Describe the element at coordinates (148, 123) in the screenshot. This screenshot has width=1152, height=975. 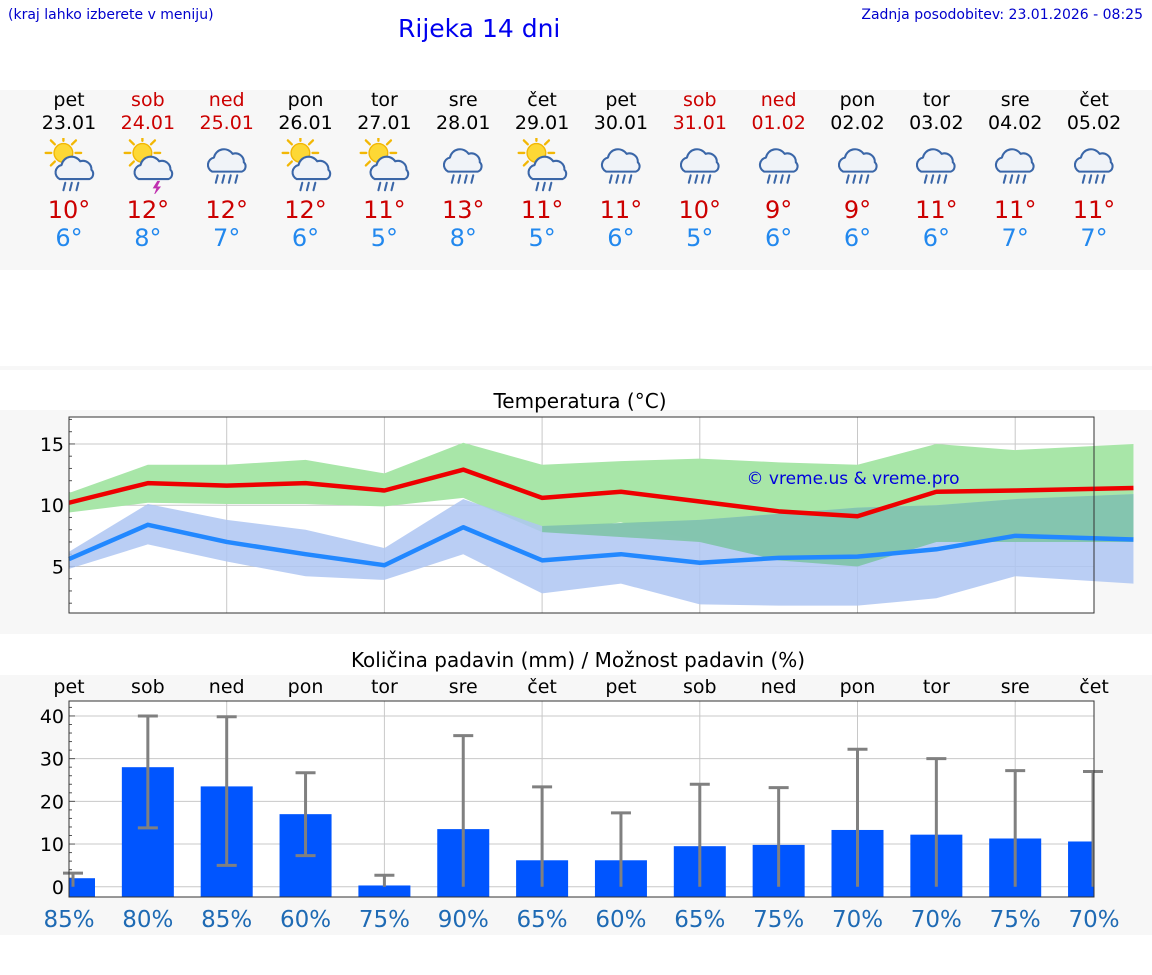
I see `day-date: 24.01` at that location.